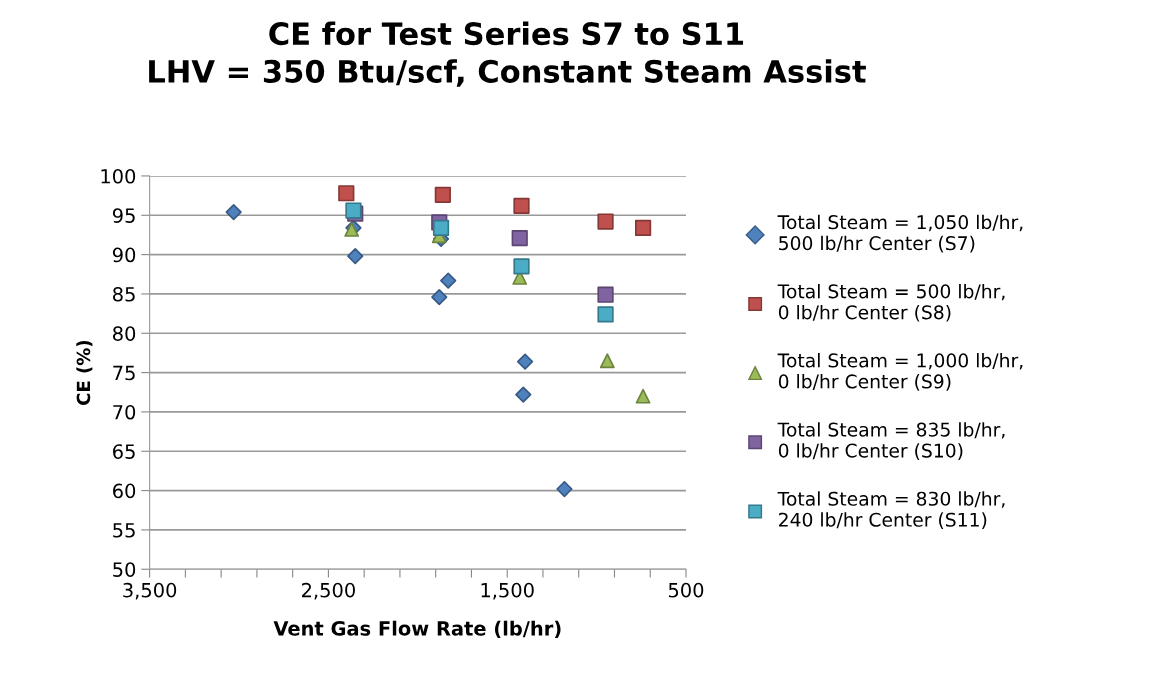  I want to click on y-tick-label: 90, so click(124, 255).